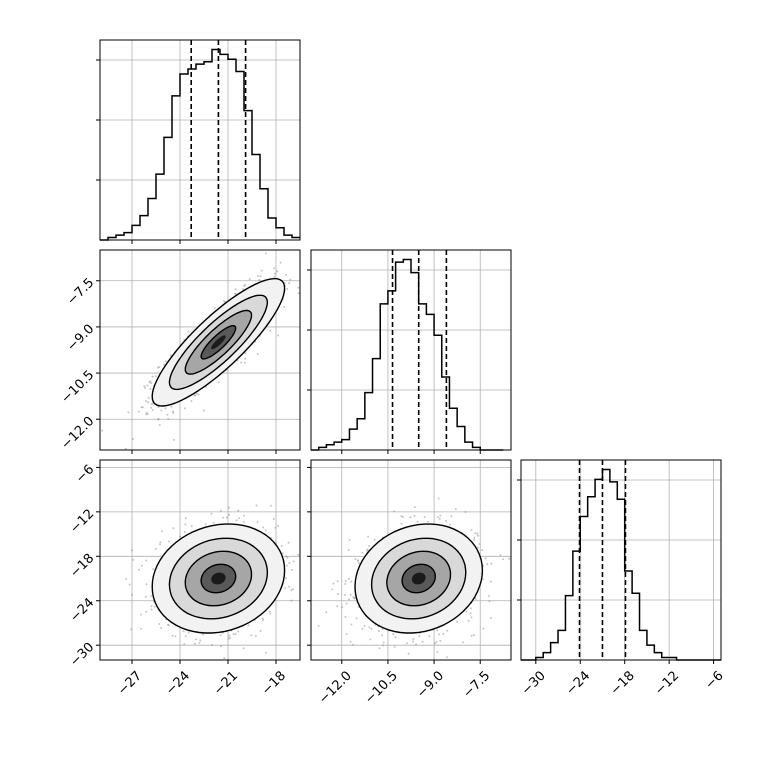 Image resolution: width=760 pixels, height=760 pixels. Describe the element at coordinates (430, 684) in the screenshot. I see `x-tick-label: −9.0` at that location.